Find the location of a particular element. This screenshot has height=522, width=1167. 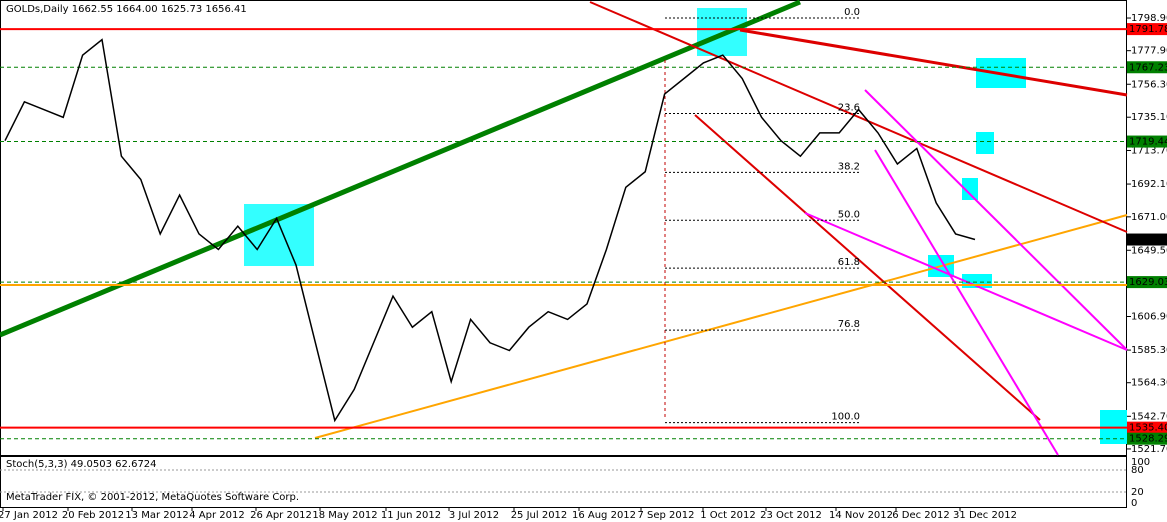

level-label: 1629.03 is located at coordinates (1148, 282).